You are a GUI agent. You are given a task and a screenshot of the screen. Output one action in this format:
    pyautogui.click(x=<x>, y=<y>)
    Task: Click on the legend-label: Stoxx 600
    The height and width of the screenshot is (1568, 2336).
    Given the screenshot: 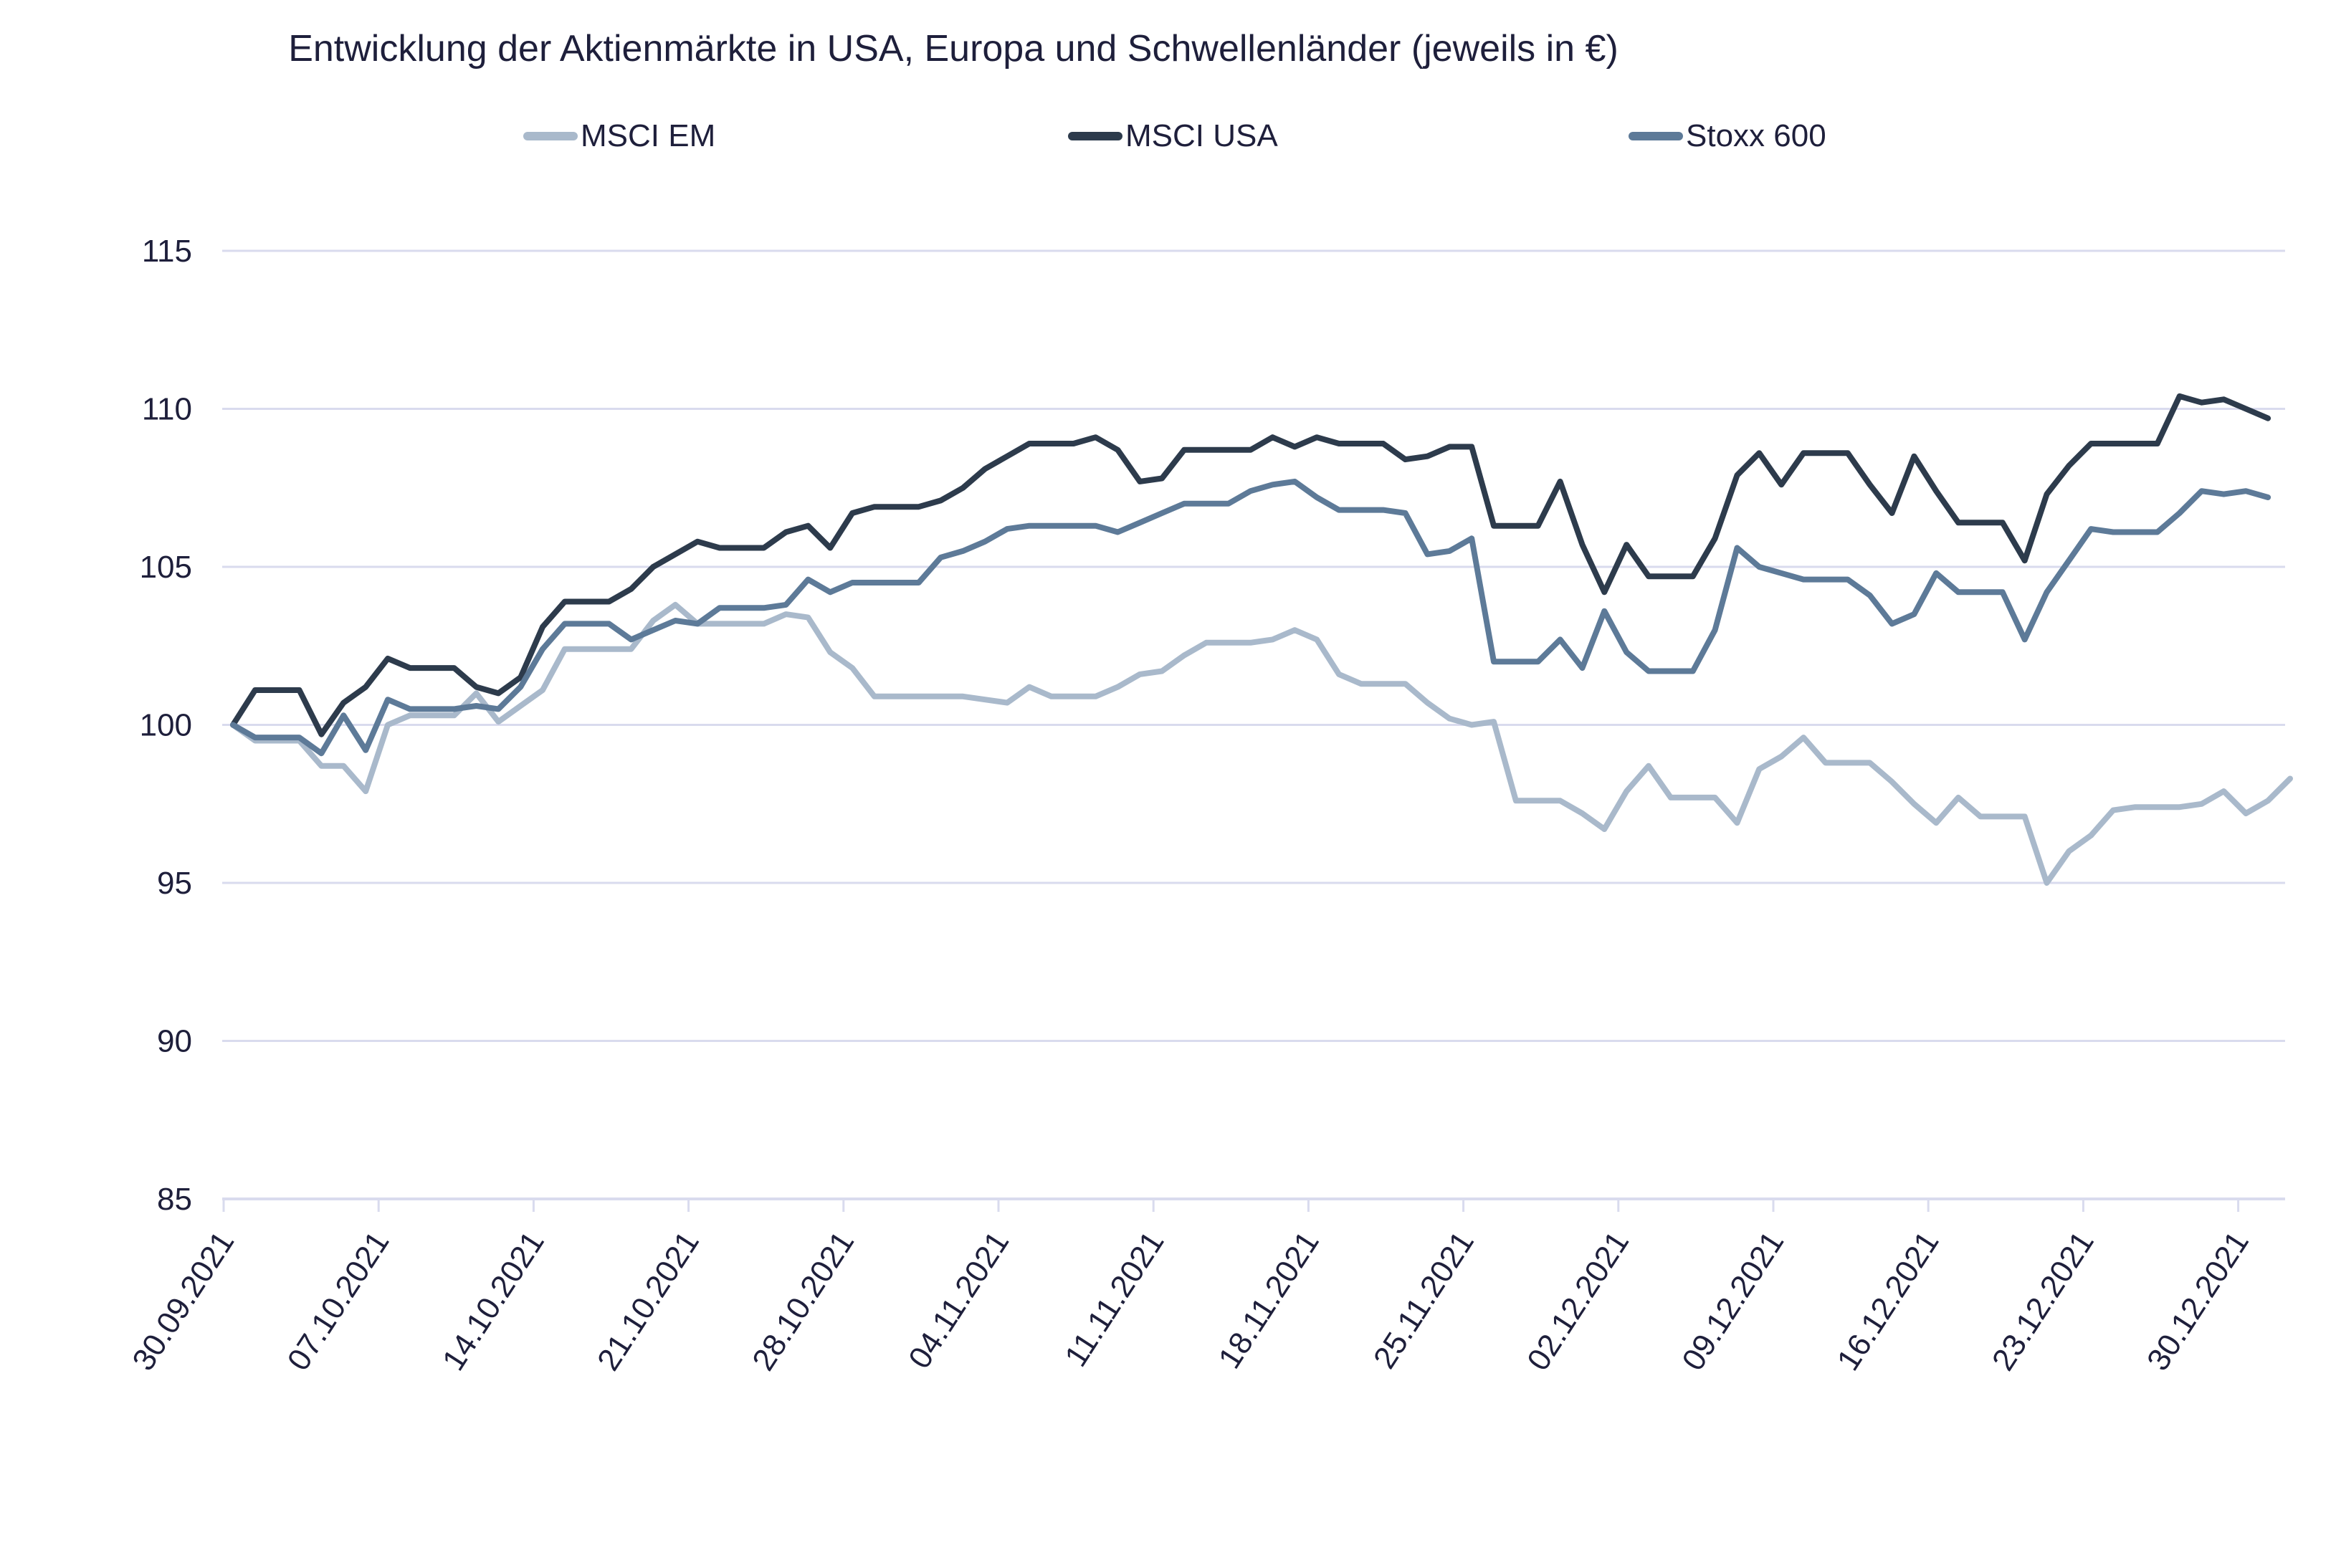 What is the action you would take?
    pyautogui.click(x=1756, y=135)
    